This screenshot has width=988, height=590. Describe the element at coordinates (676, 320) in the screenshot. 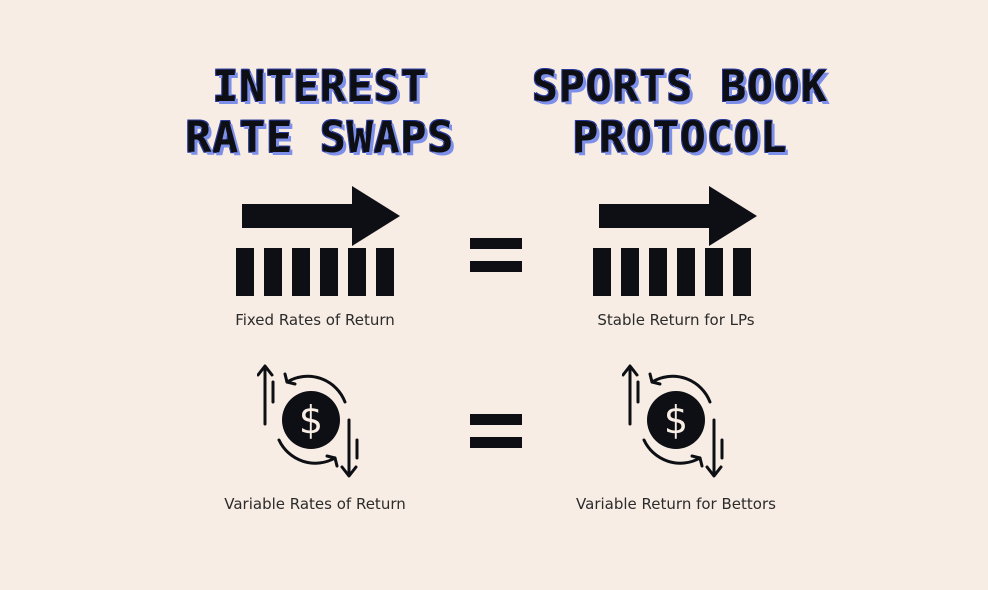

I see `stable-return-caption: Stable Return for LPs` at that location.